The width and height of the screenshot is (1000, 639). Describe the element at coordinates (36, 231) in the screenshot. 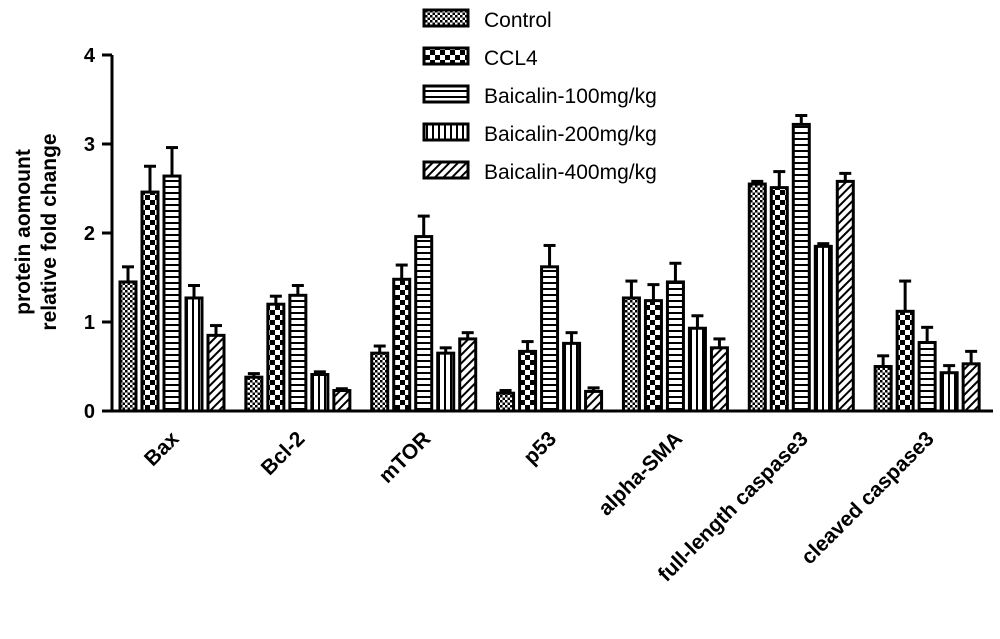

I see `y-axis-title: protein aomount relative fold change` at that location.